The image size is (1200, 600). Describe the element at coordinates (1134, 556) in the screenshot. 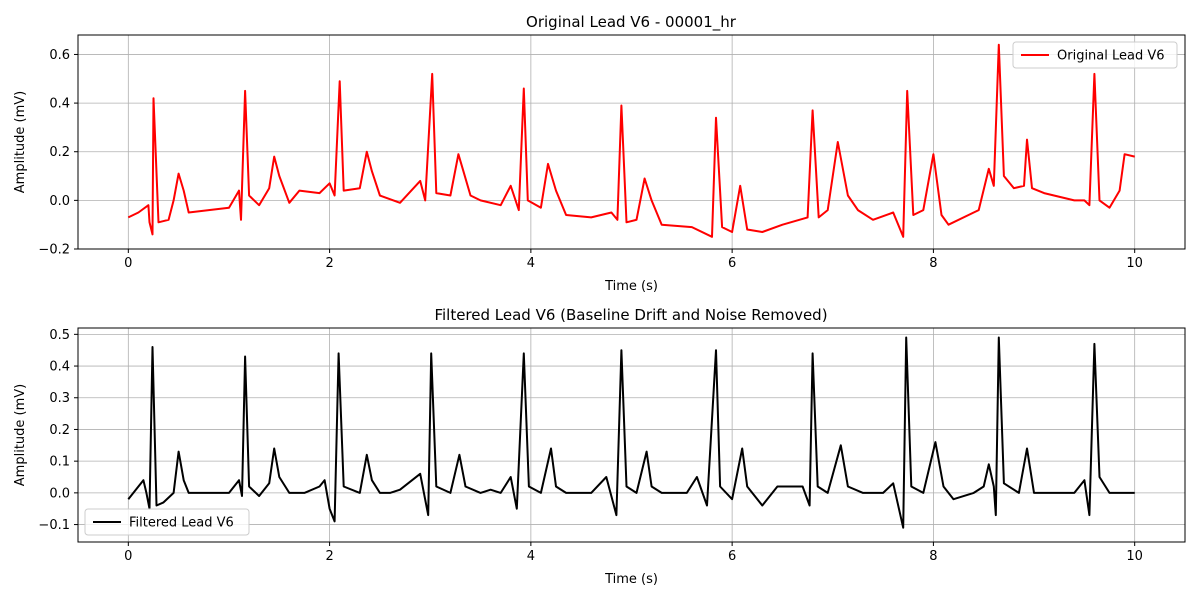

I see `bottom-x-tick-label: 10` at that location.